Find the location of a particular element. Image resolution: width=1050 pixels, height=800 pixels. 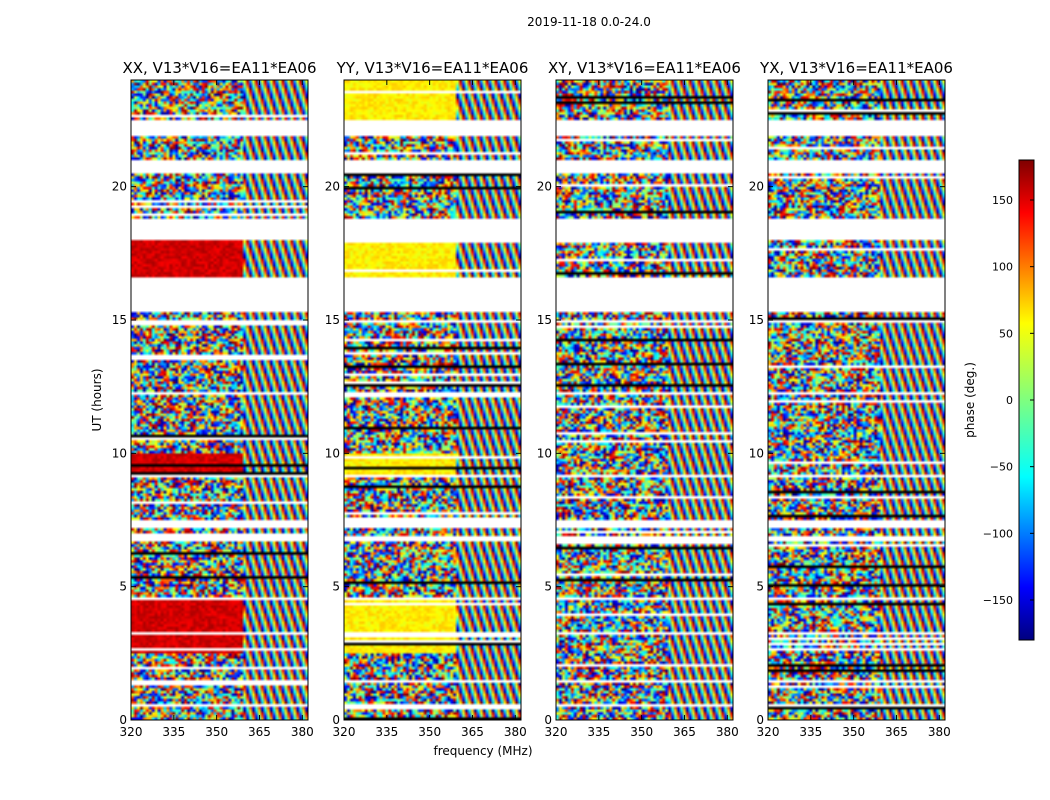

colorbar-label: phase (deg.) is located at coordinates (970, 400).